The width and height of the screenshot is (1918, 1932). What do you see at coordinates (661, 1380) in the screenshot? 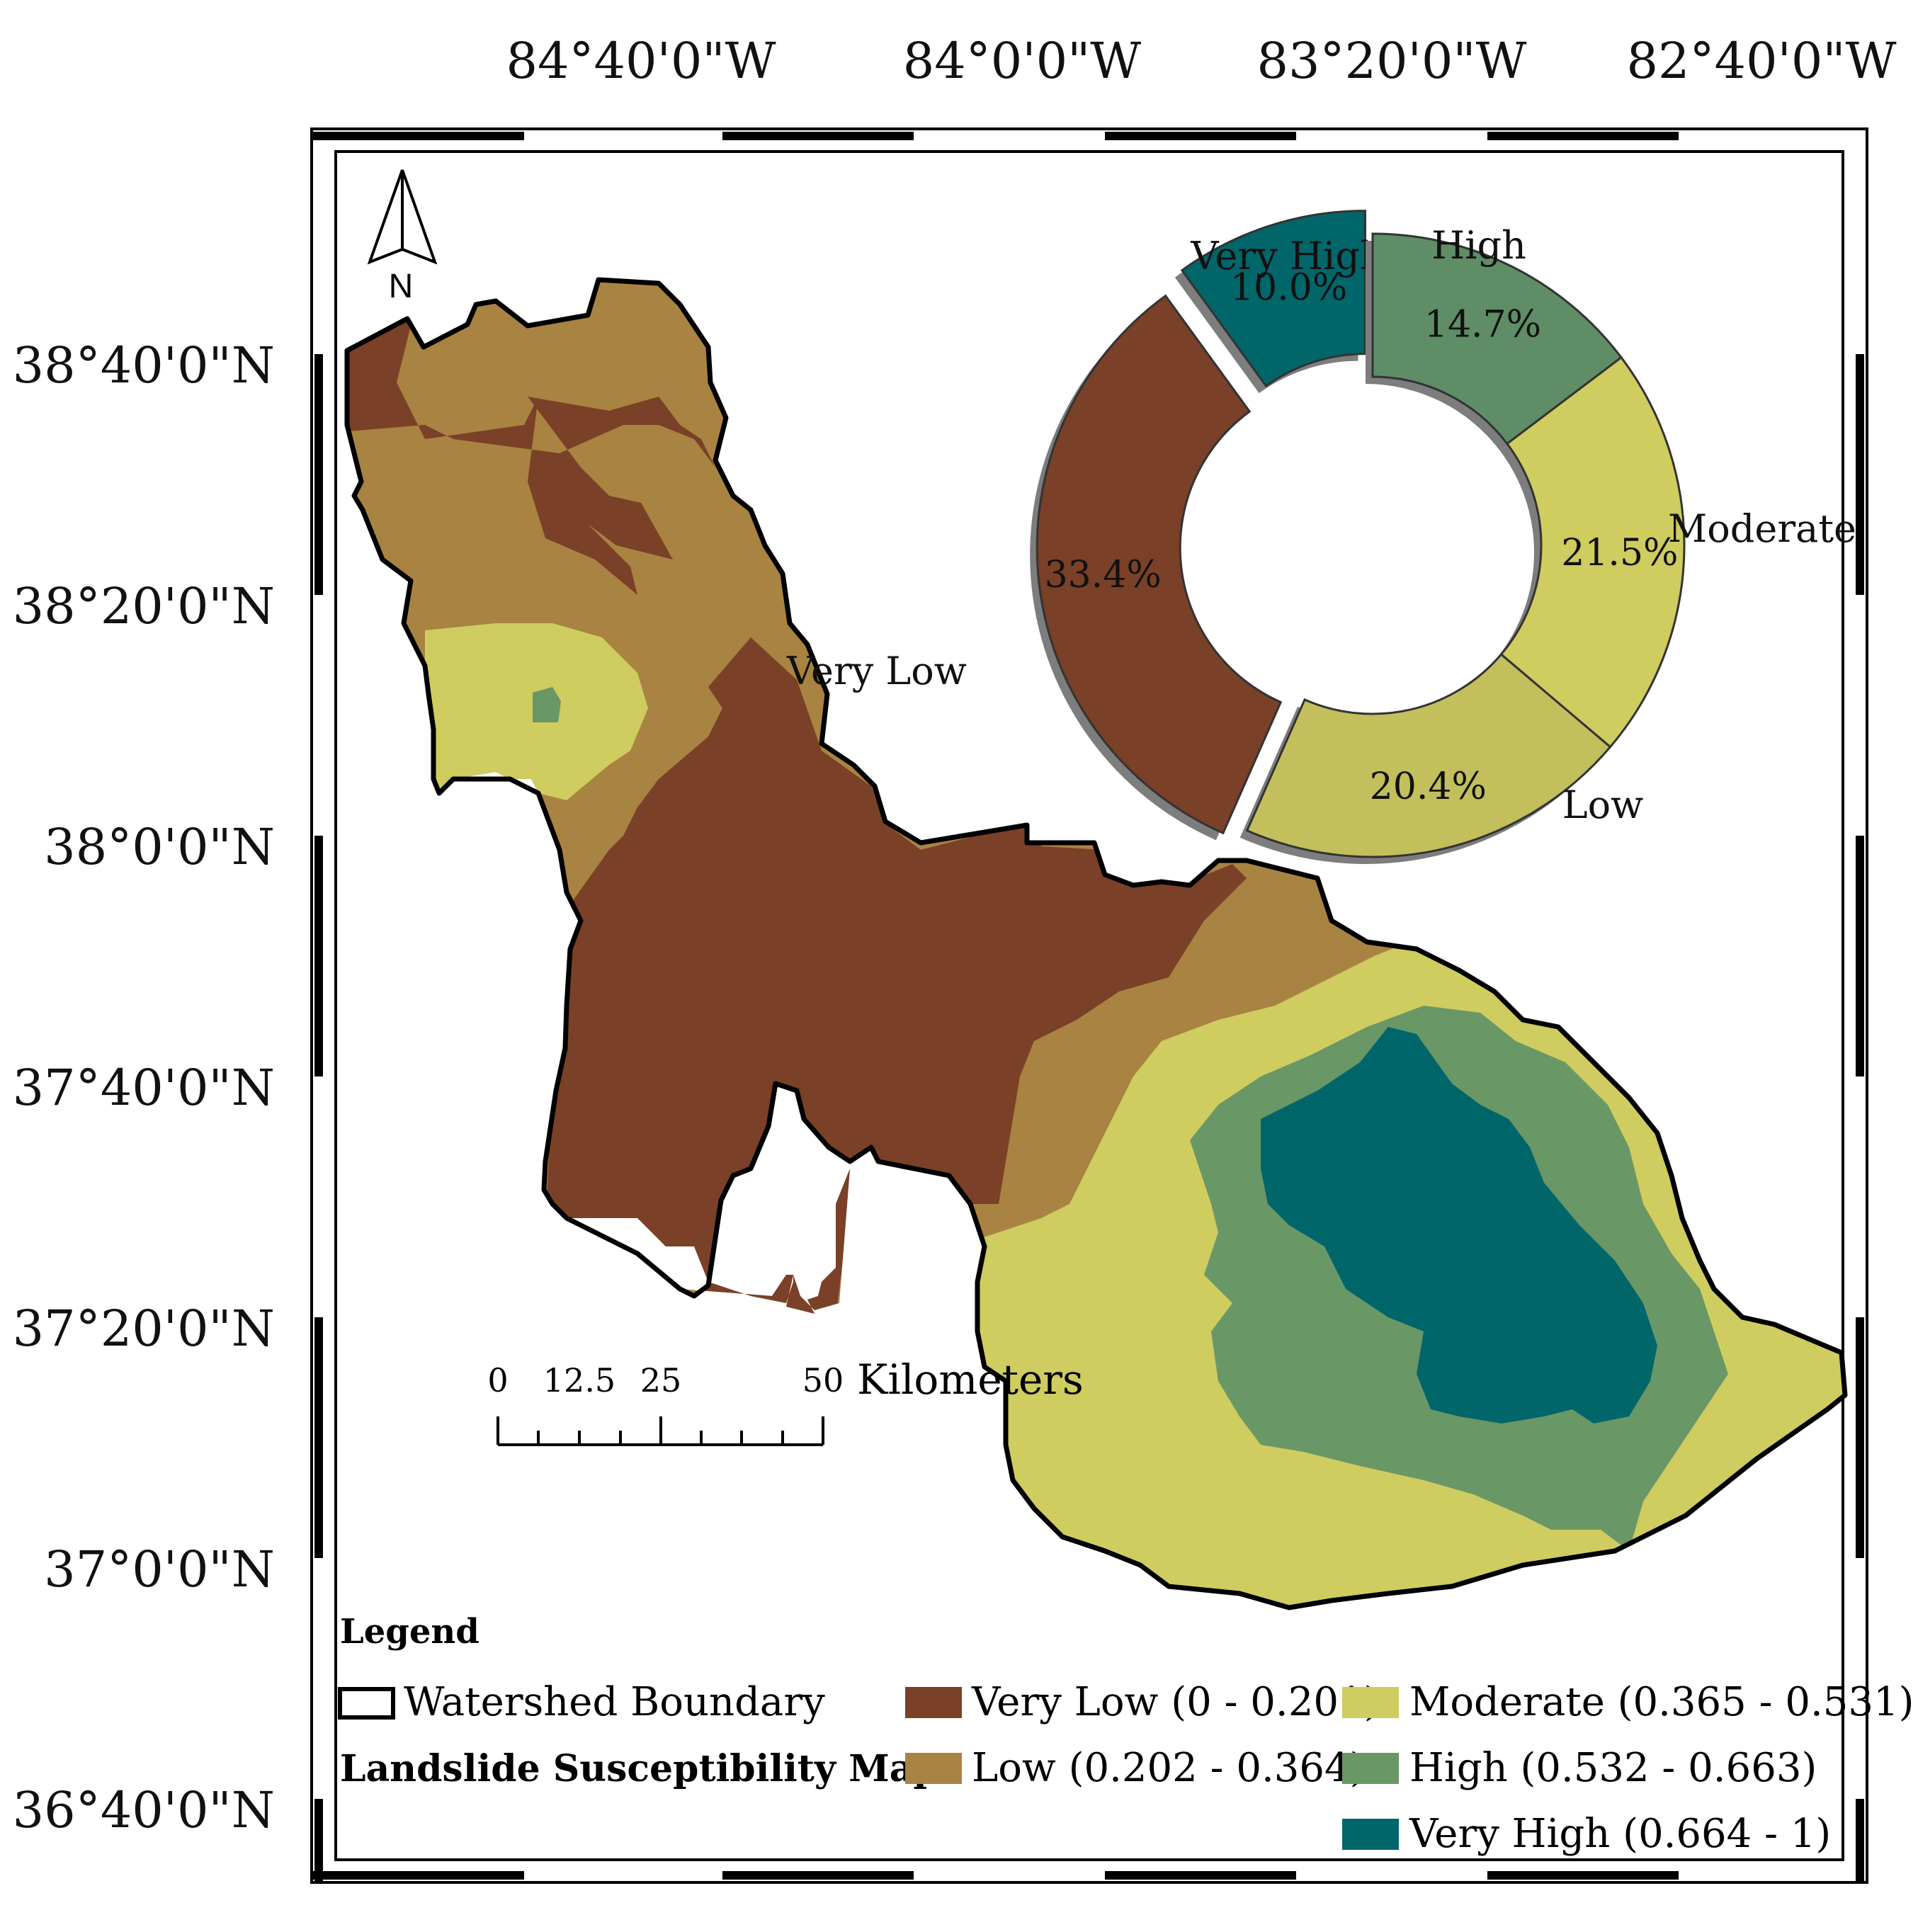
I see `scale-tick-label-25: 25` at bounding box center [661, 1380].